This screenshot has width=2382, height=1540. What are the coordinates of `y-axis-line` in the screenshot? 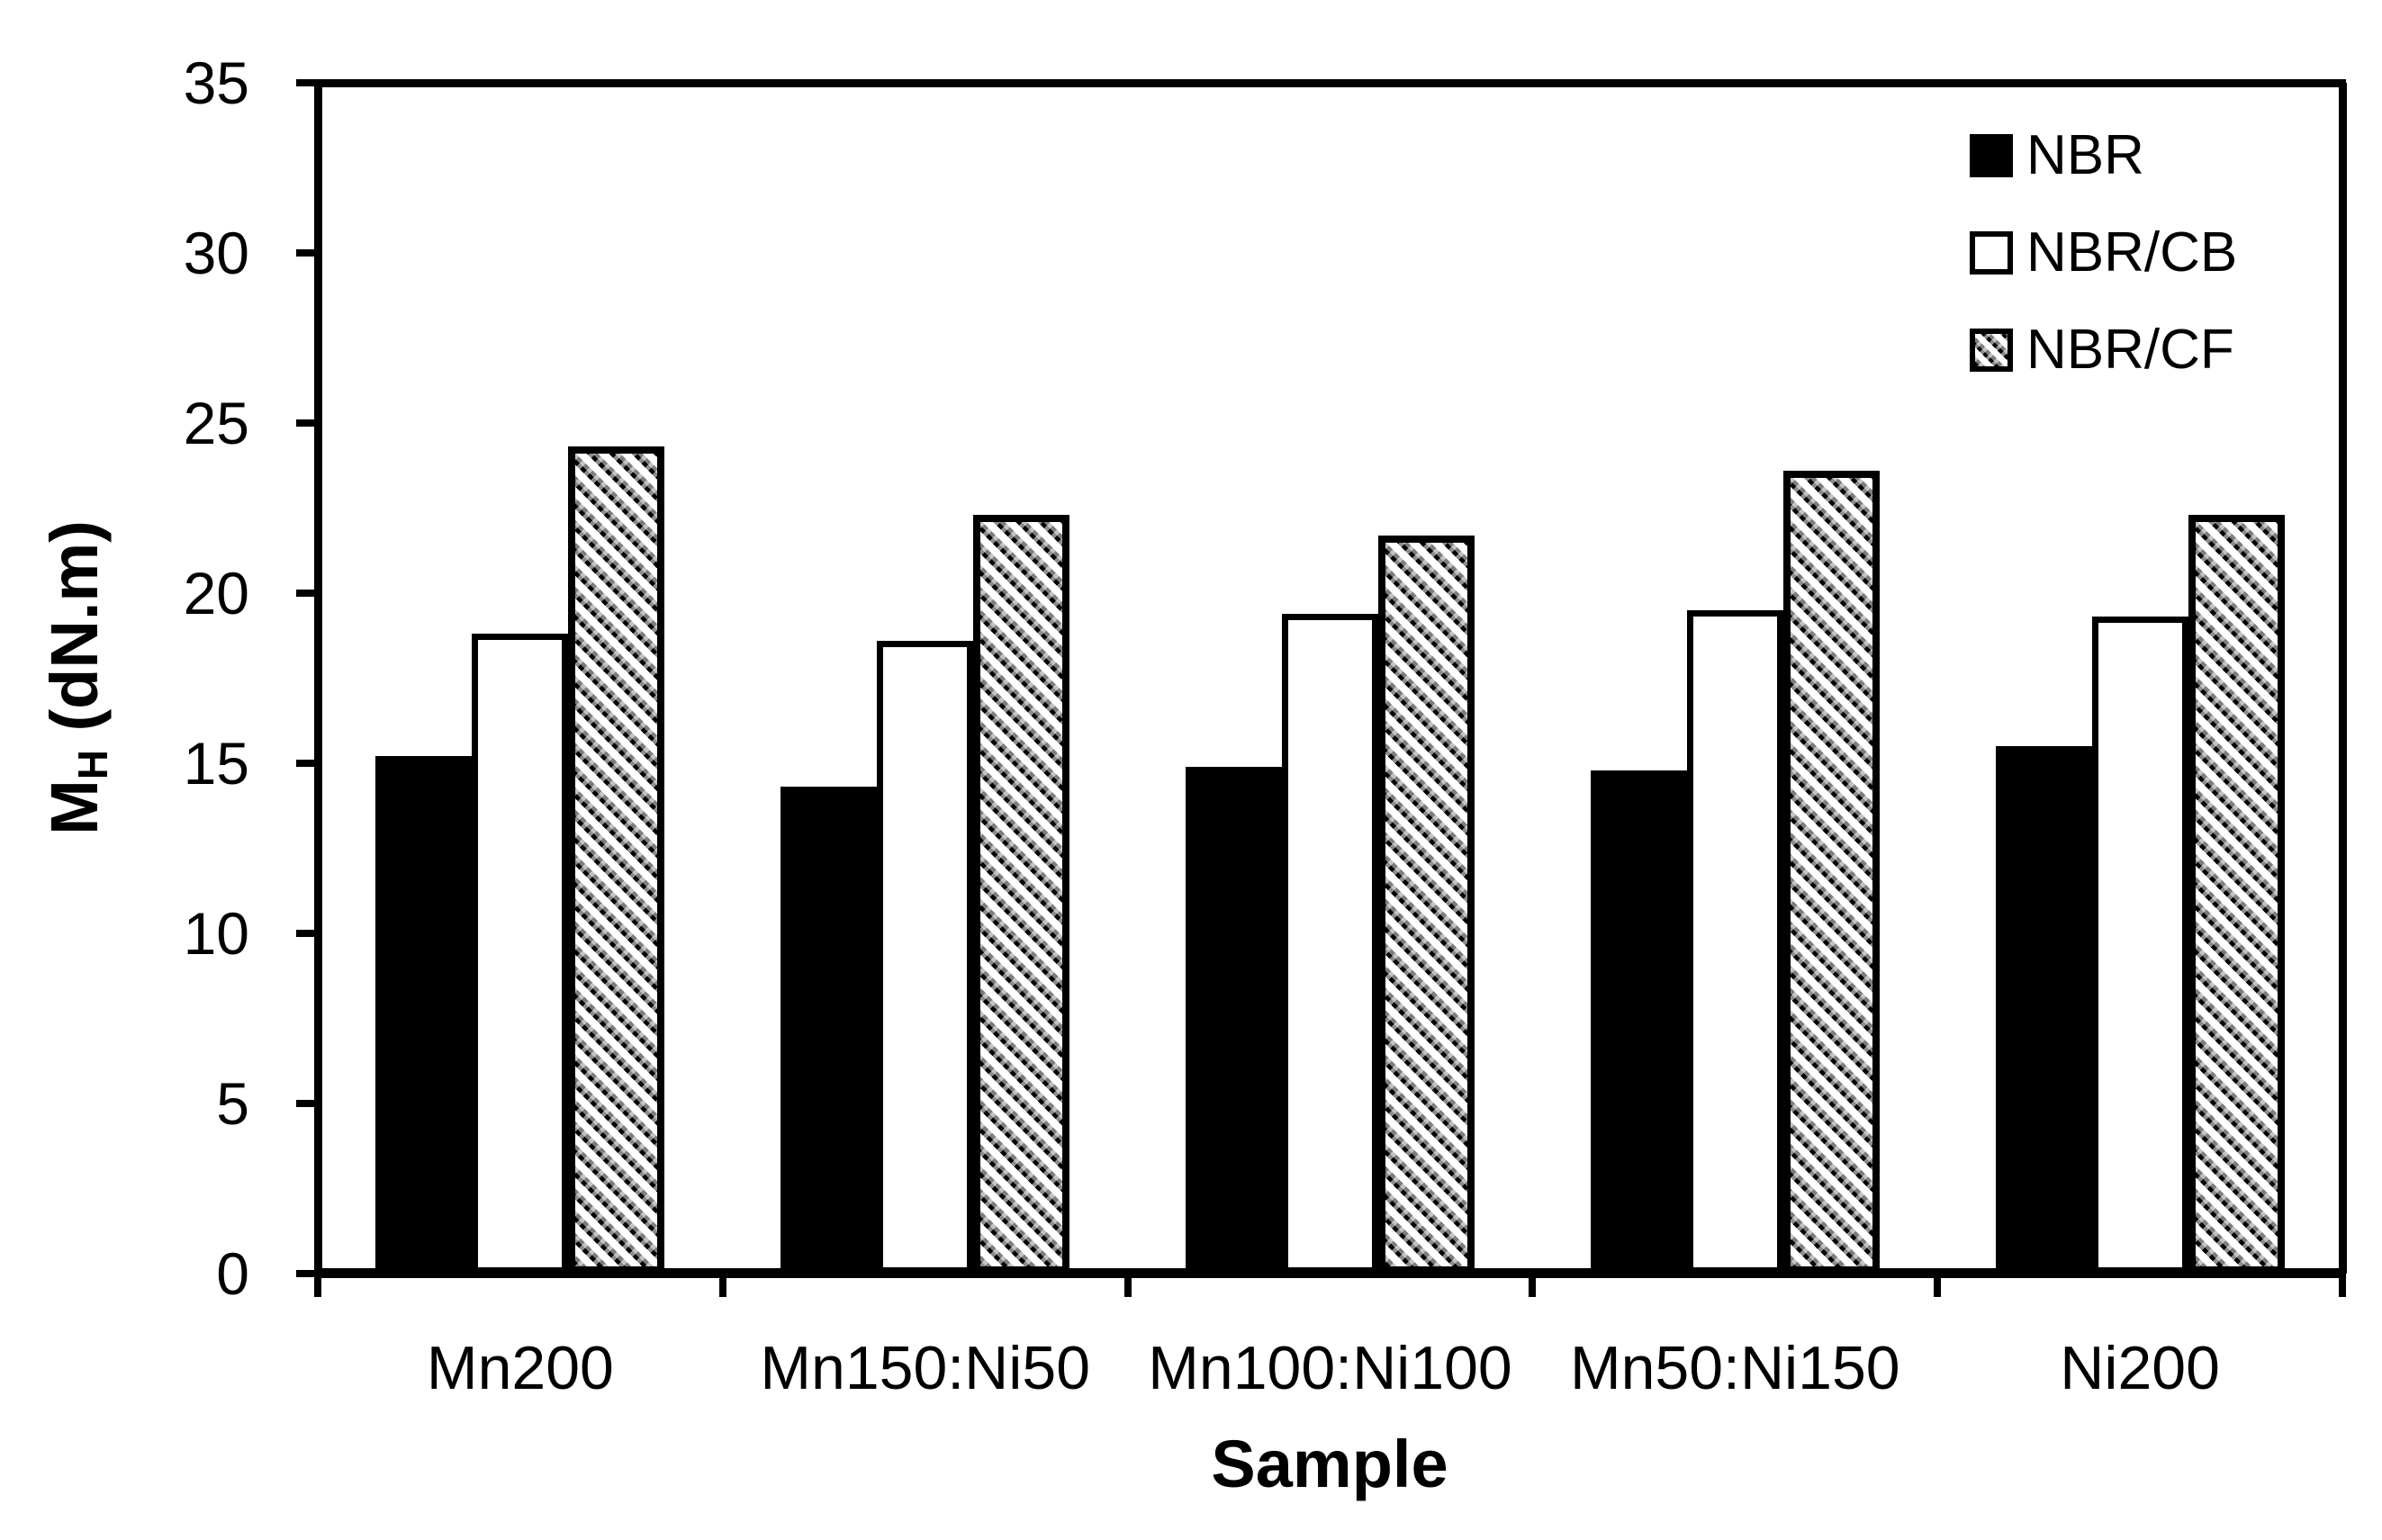 It's located at (318, 678).